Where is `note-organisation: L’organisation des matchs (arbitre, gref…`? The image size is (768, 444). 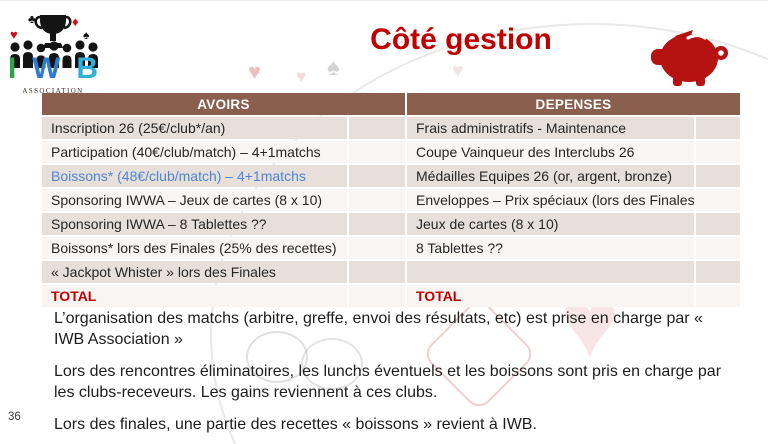 note-organisation: L’organisation des matchs (arbitre, gref… is located at coordinates (378, 329).